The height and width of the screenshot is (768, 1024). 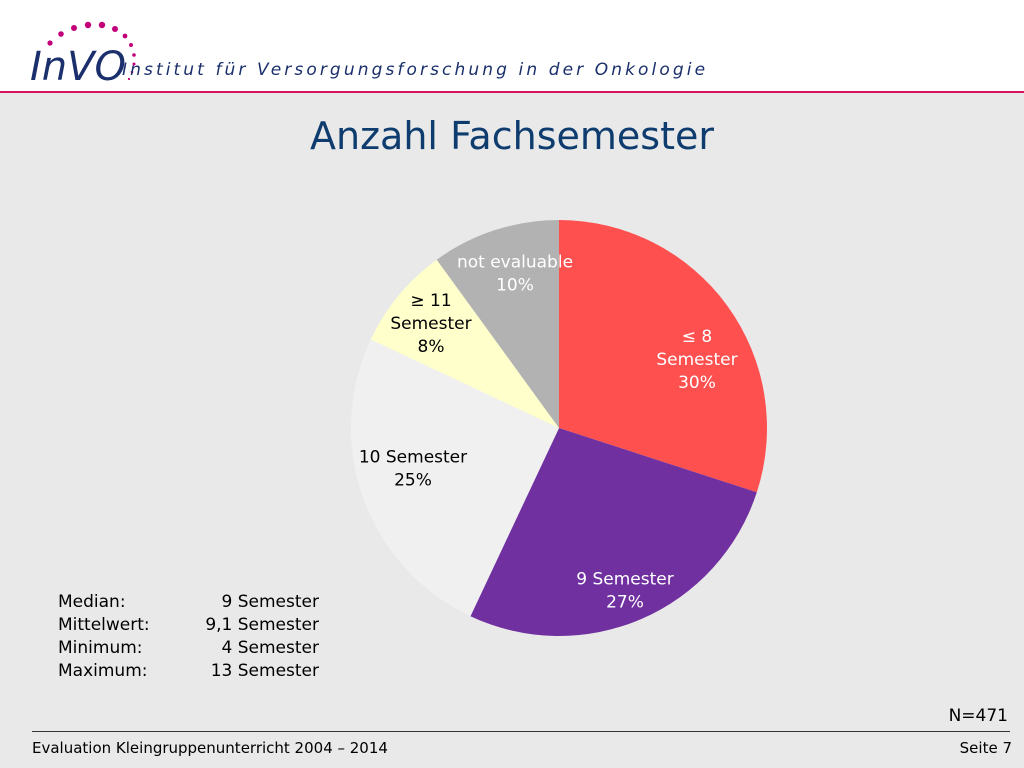 What do you see at coordinates (270, 602) in the screenshot?
I see `stat-value: 9 Semester` at bounding box center [270, 602].